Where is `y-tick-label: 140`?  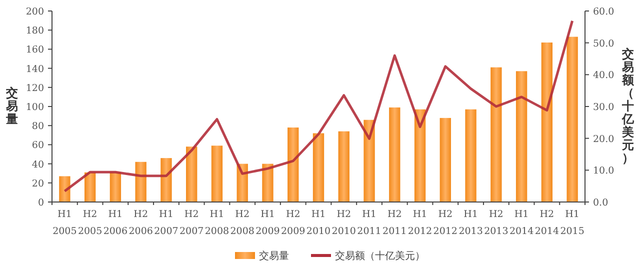
y-tick-label: 140 is located at coordinates (35, 69).